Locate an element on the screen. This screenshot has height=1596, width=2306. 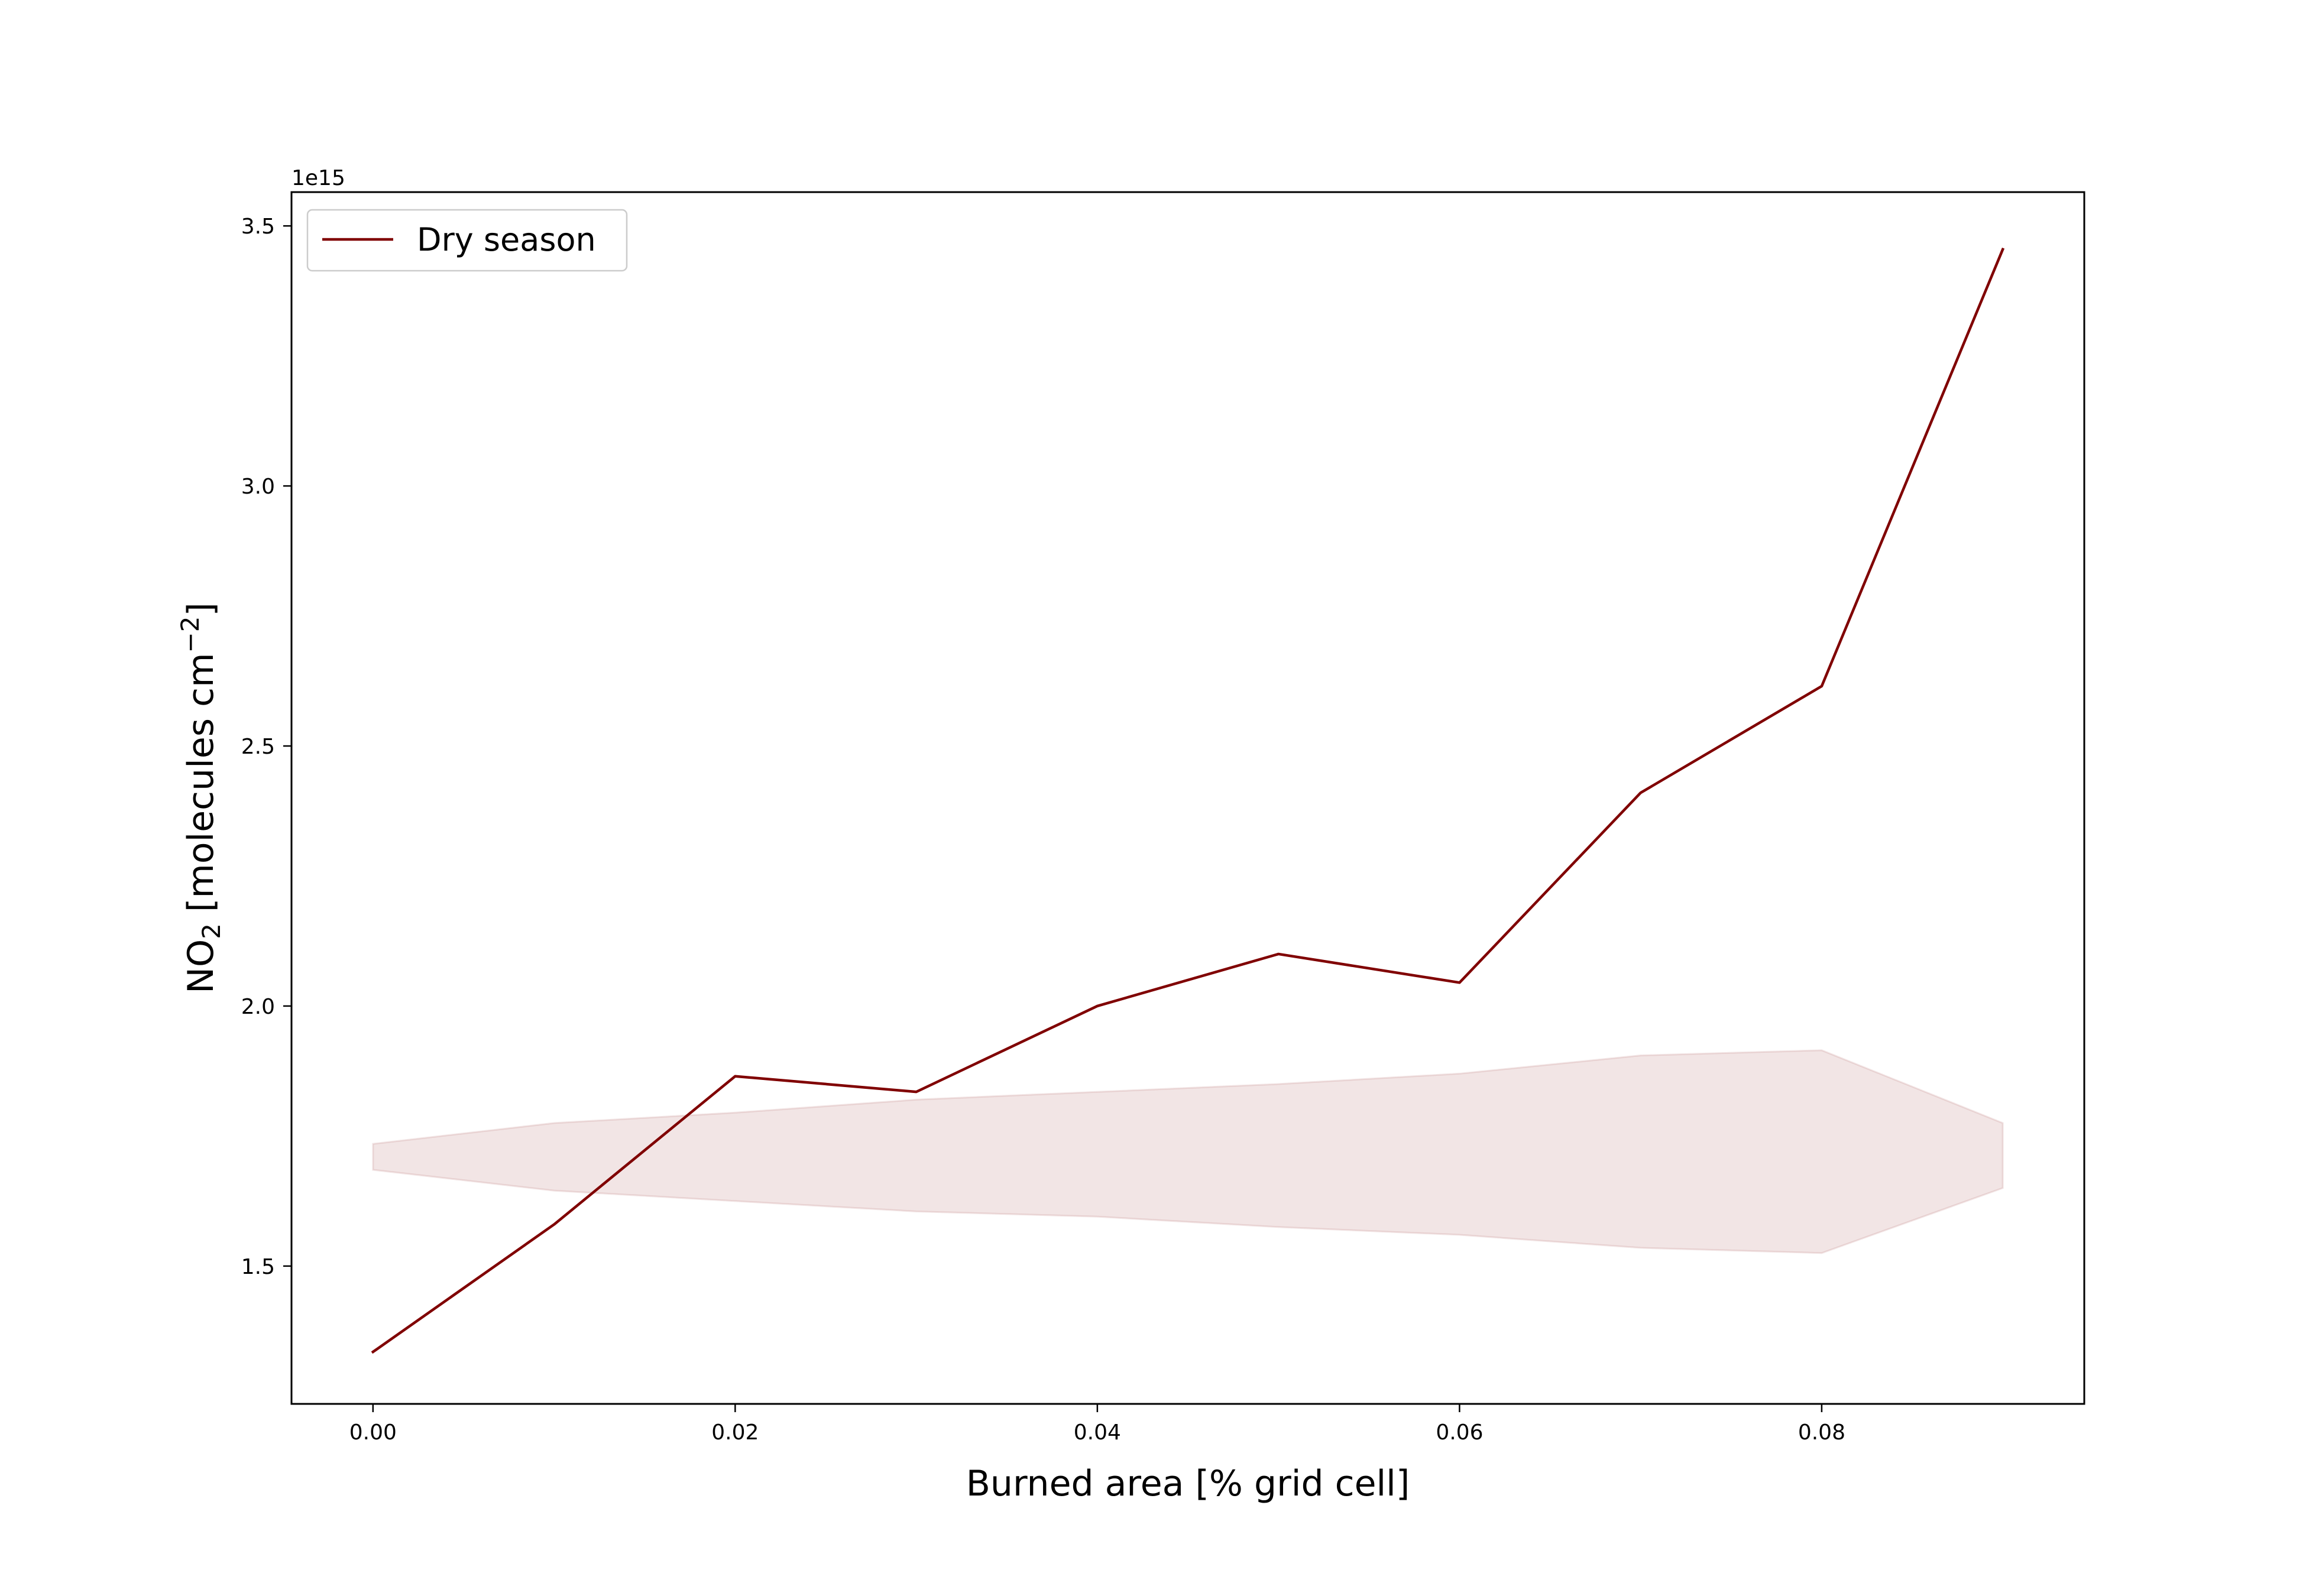
band-layer is located at coordinates (1188, 1151).